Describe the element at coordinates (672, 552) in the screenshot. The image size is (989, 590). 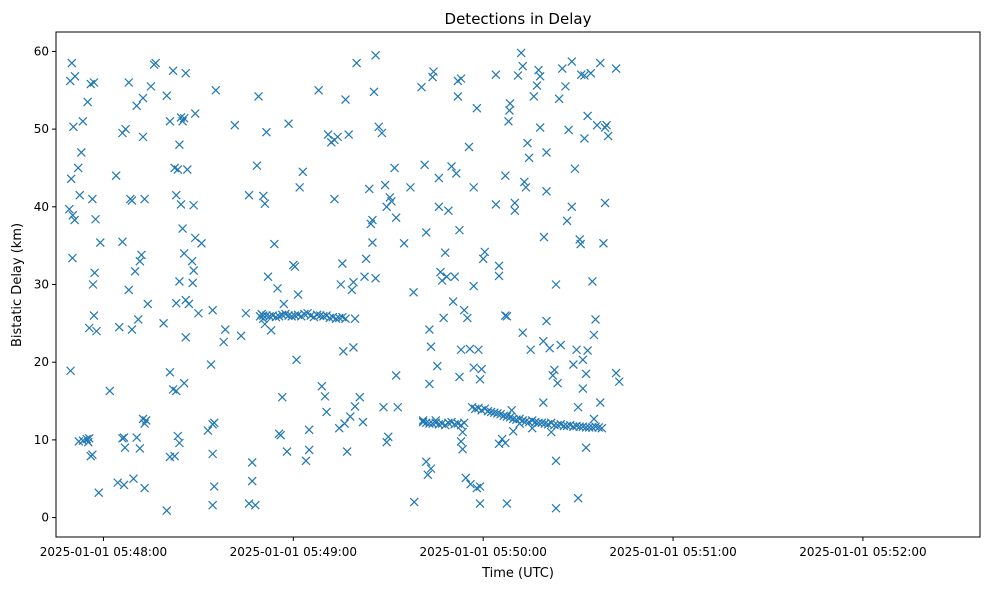
I see `x-tick-label: 2025-01-01 05:51:00` at that location.